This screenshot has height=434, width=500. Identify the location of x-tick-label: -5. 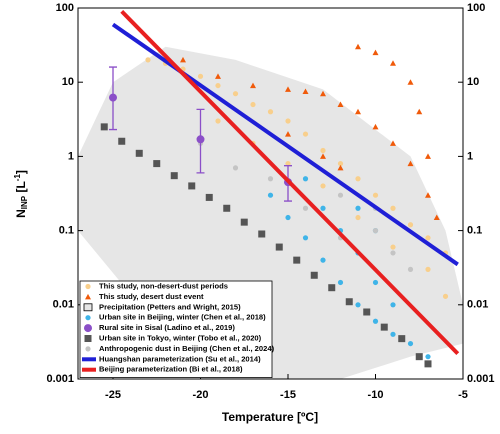
(463, 395).